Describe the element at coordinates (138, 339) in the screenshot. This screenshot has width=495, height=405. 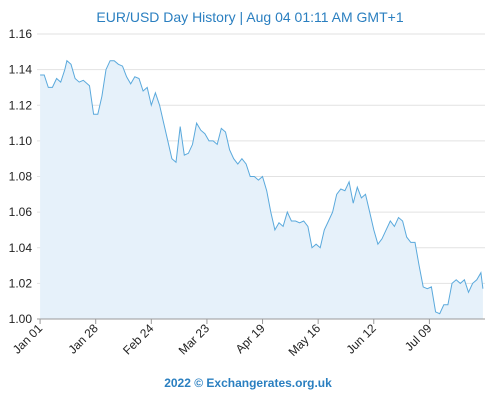
I see `x-tick-label: Feb 24` at that location.